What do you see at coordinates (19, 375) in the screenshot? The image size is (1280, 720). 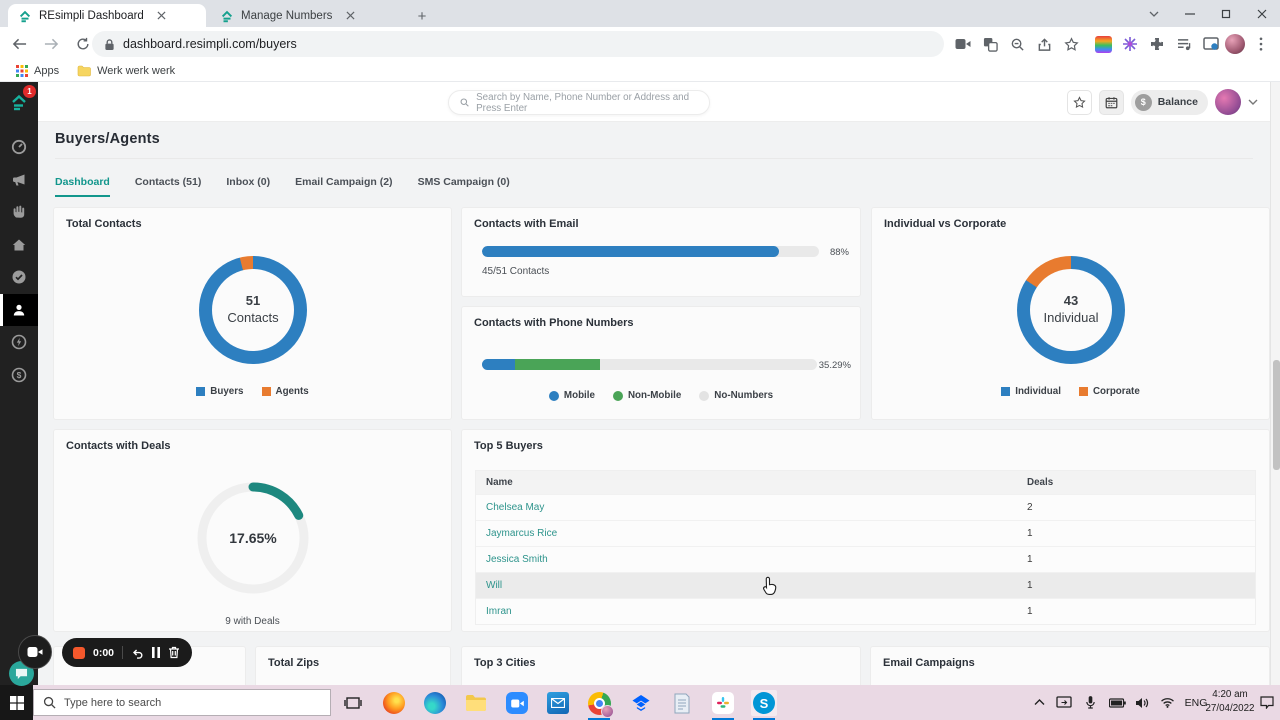 I see `sidebar-item-billing: $` at bounding box center [19, 375].